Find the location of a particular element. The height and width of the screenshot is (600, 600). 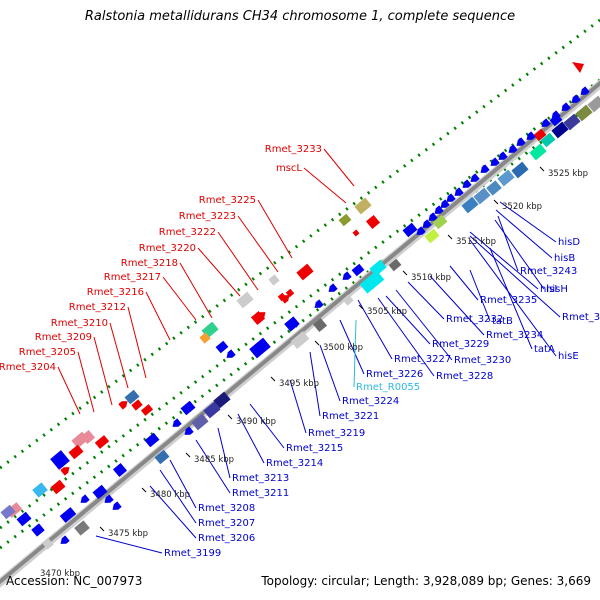

forward-gene-label: Rmet_3223 is located at coordinates (207, 216).